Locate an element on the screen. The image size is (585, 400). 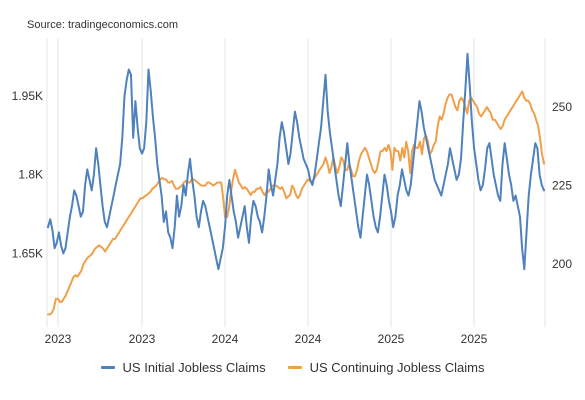
legend-label-initial-claims: US Initial Jobless Claims is located at coordinates (194, 367).